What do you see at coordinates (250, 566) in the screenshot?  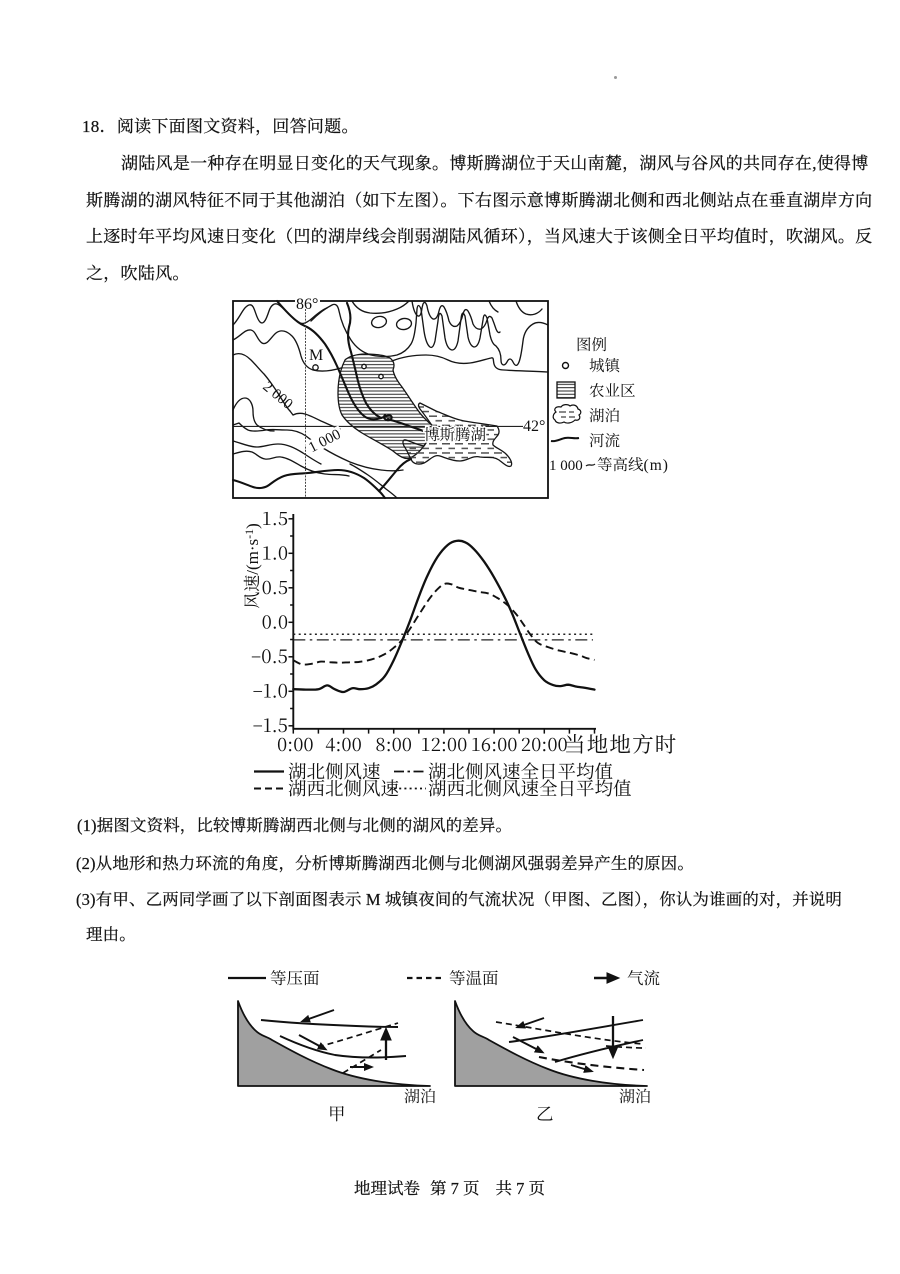 I see `svg-text: 风速/(m·s-1)` at bounding box center [250, 566].